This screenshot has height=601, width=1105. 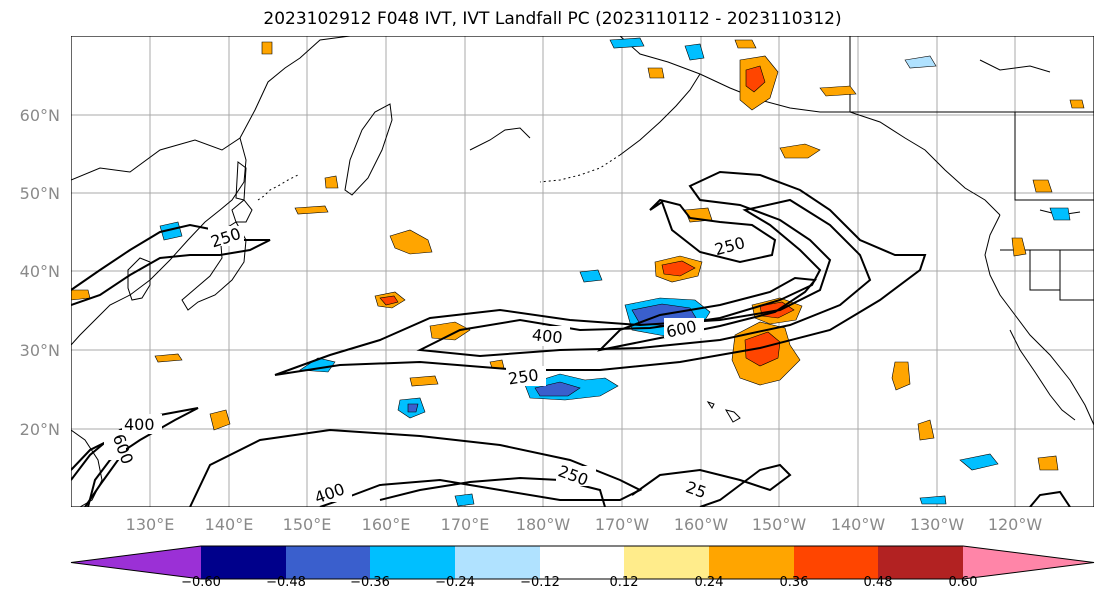 What do you see at coordinates (1028, 562) in the screenshot?
I see `colorbar-extend-high` at bounding box center [1028, 562].